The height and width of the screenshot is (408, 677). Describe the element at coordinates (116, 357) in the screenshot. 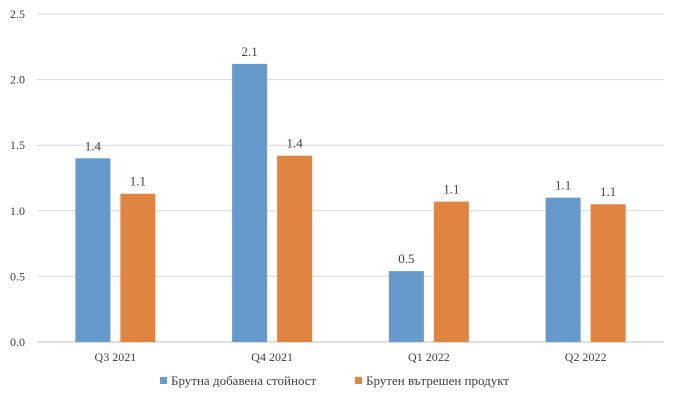

I see `x-tick-label: Q3 2021` at that location.